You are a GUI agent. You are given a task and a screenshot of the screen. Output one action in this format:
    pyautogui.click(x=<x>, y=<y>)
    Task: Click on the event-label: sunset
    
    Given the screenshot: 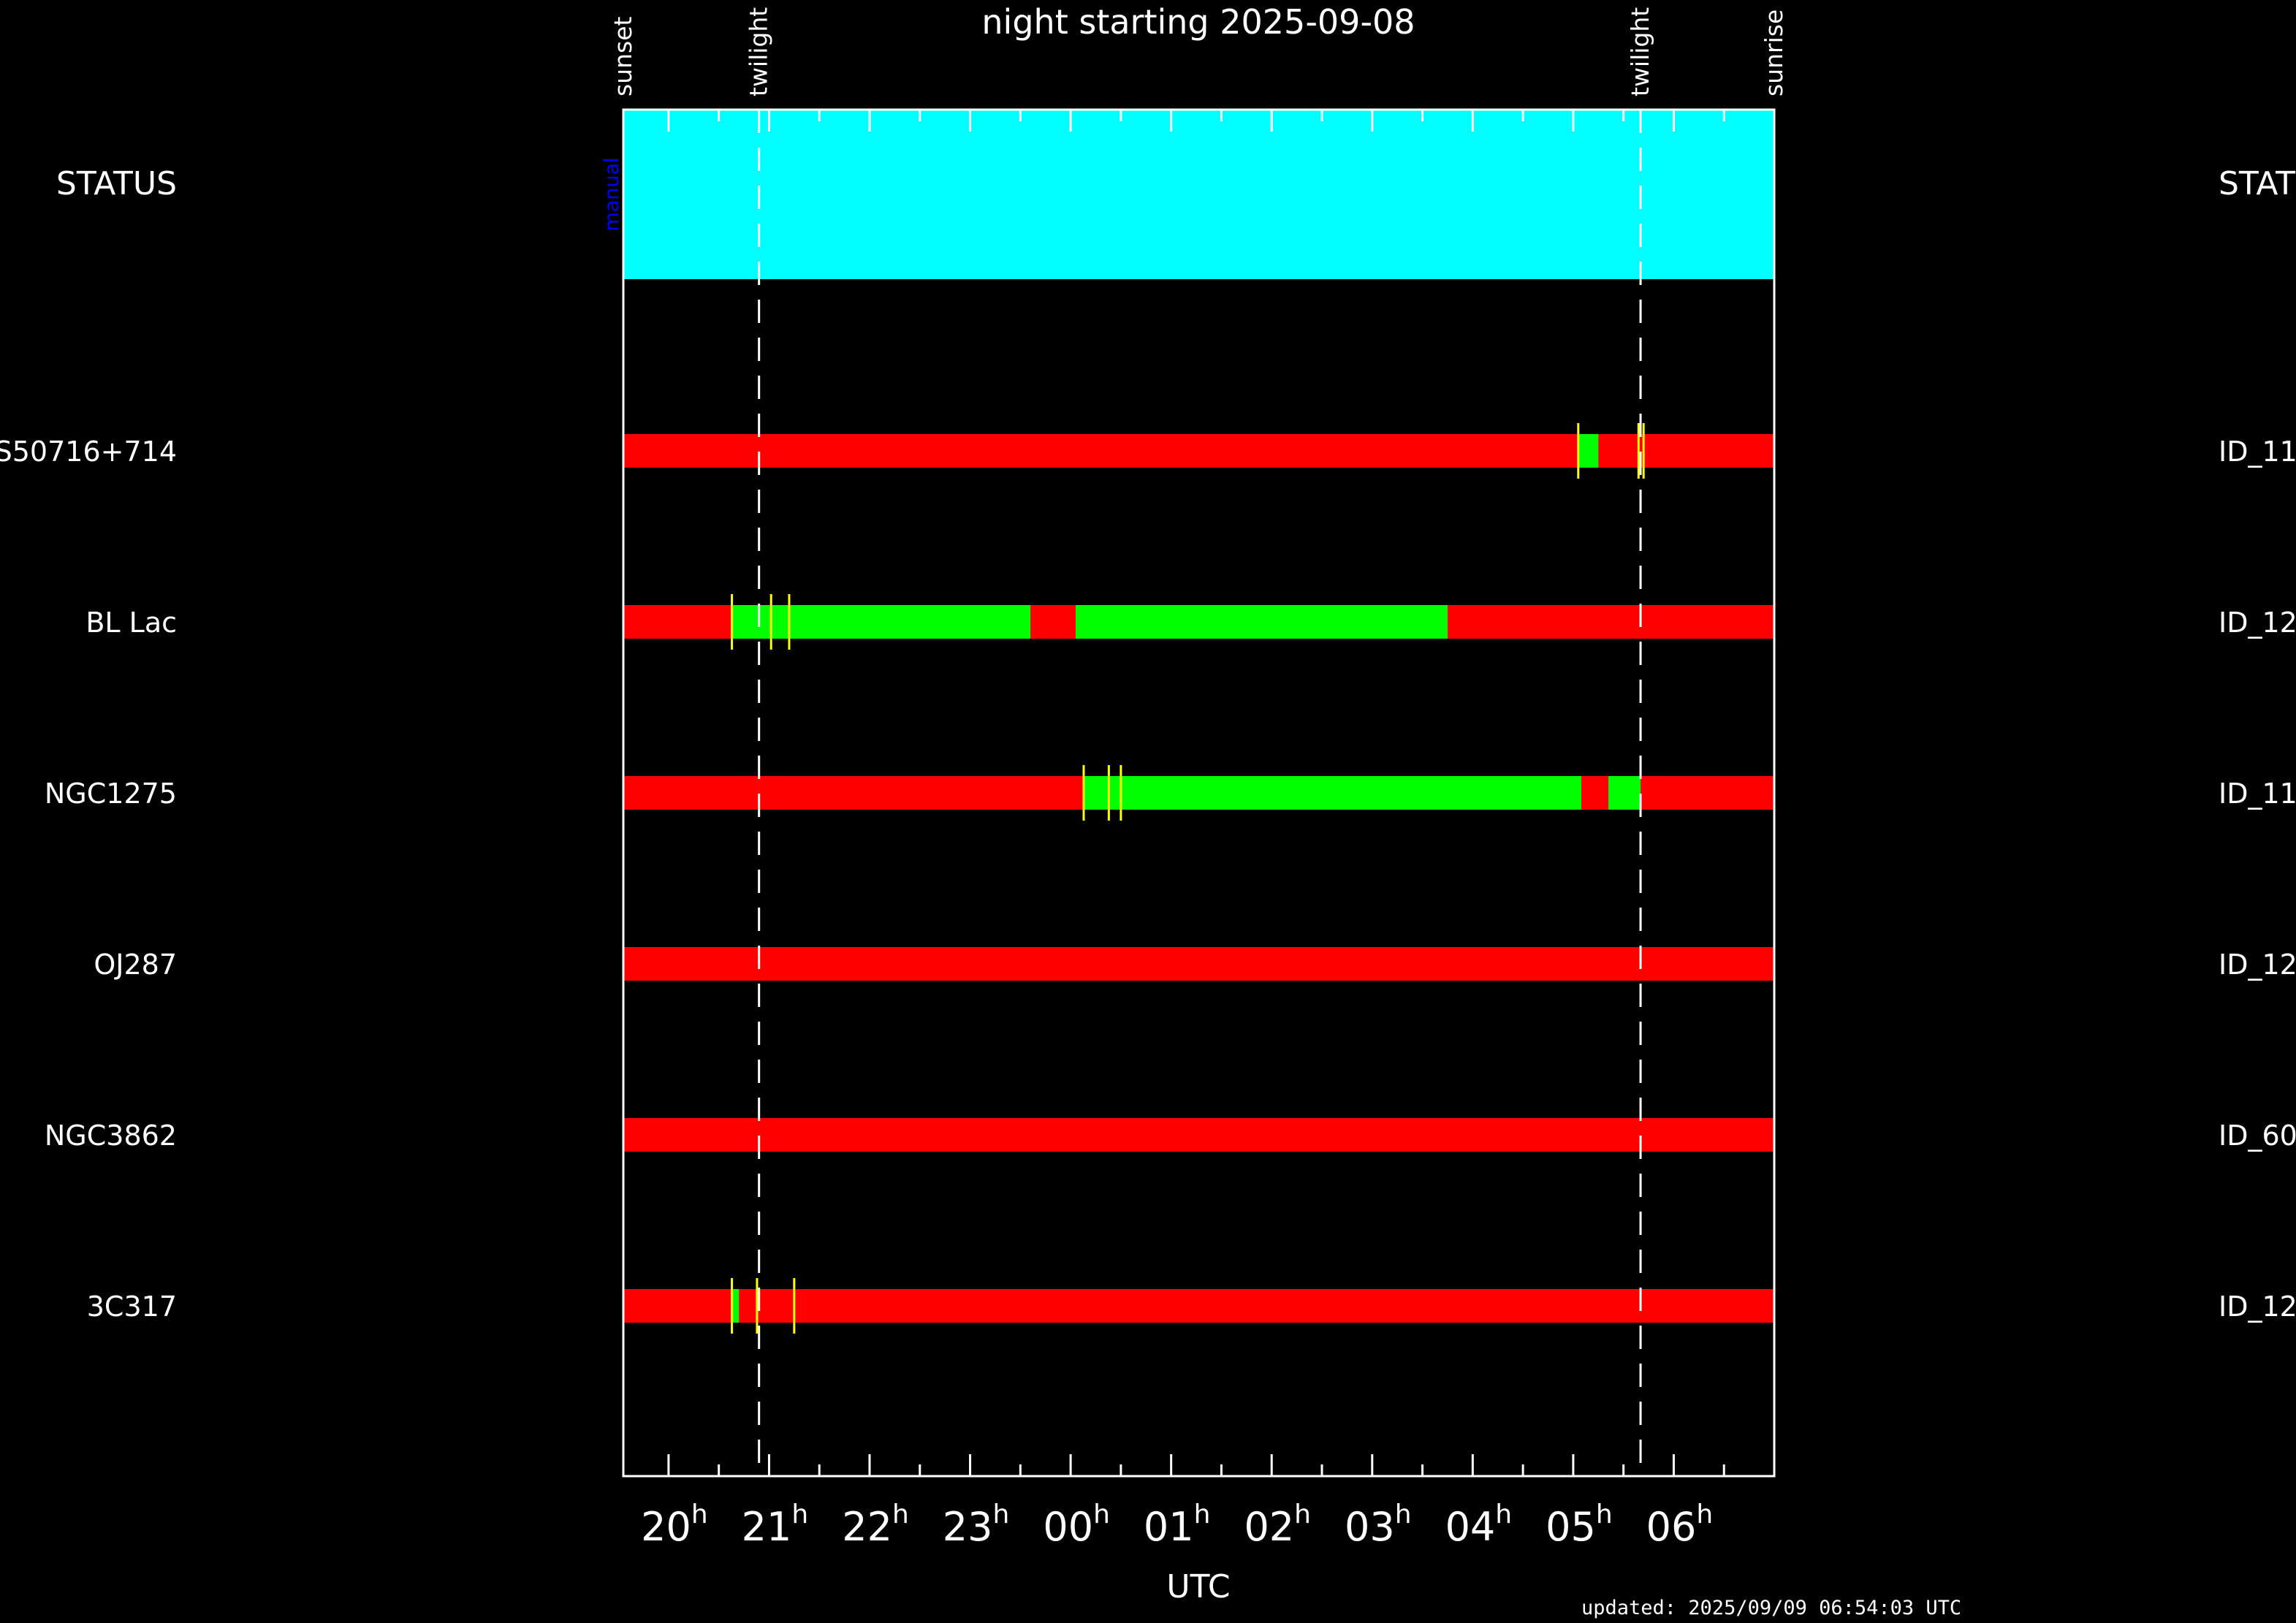 What is the action you would take?
    pyautogui.click(x=623, y=56)
    